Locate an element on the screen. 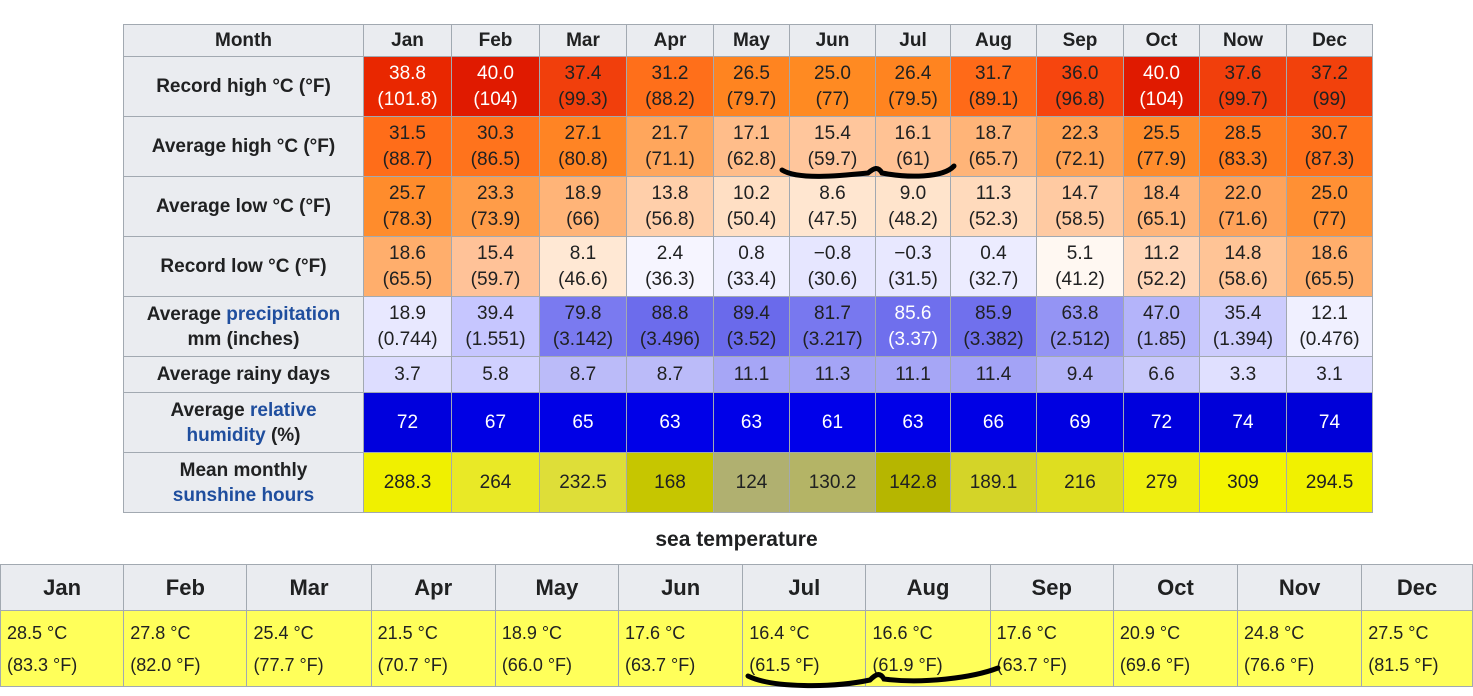 The height and width of the screenshot is (696, 1473). climate-cell: 47.0 (1.85) is located at coordinates (1161, 326).